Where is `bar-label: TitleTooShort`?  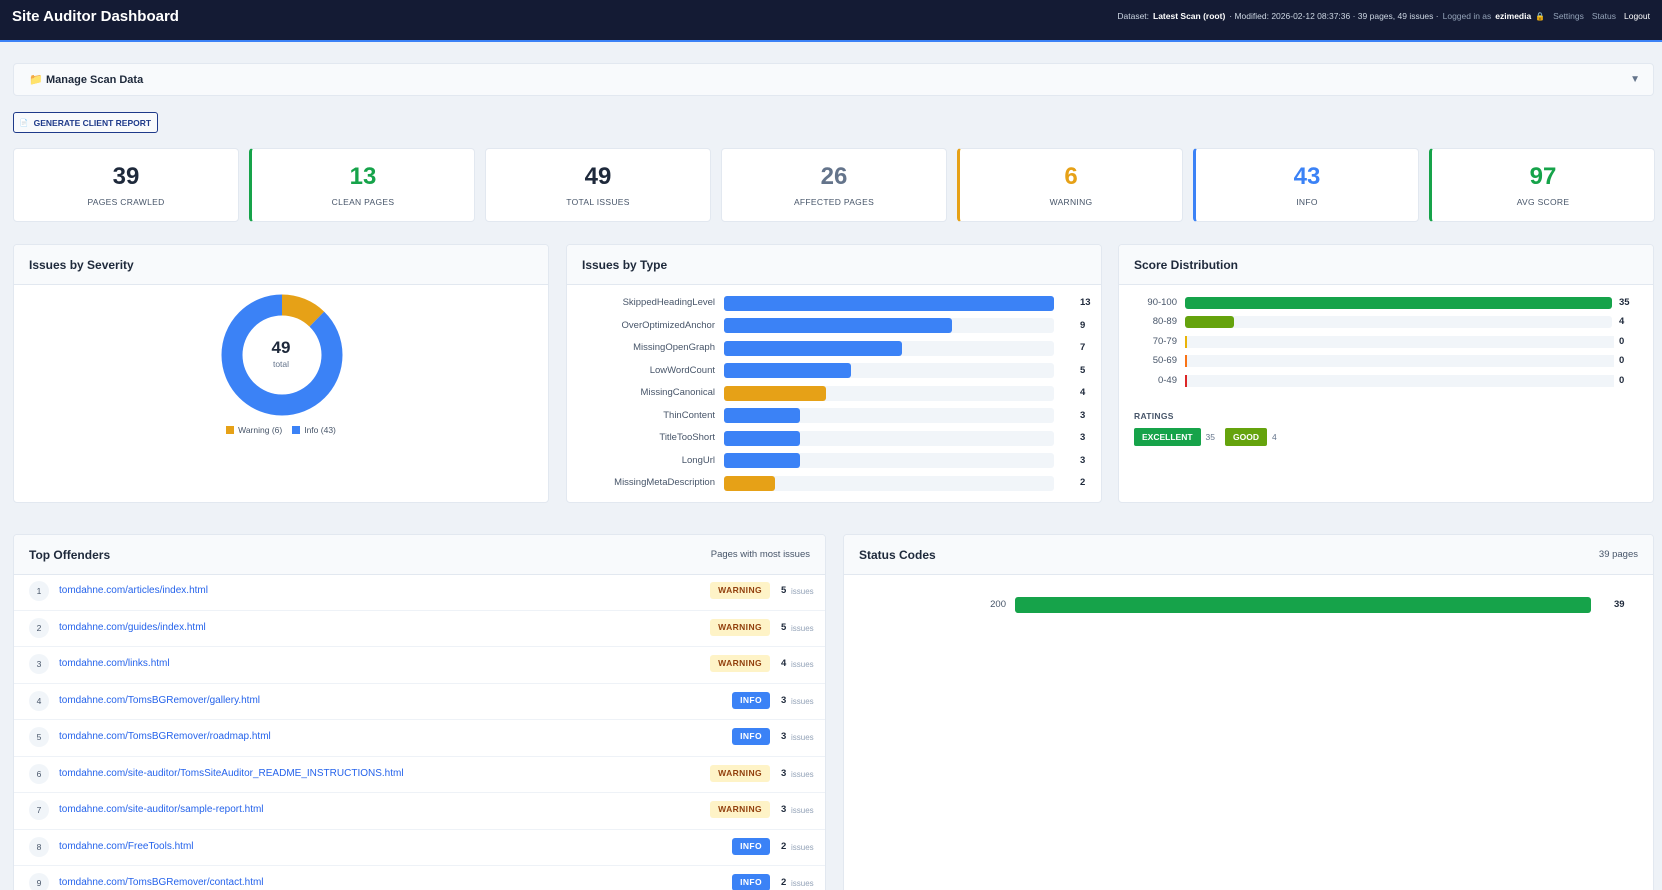 bar-label: TitleTooShort is located at coordinates (687, 437).